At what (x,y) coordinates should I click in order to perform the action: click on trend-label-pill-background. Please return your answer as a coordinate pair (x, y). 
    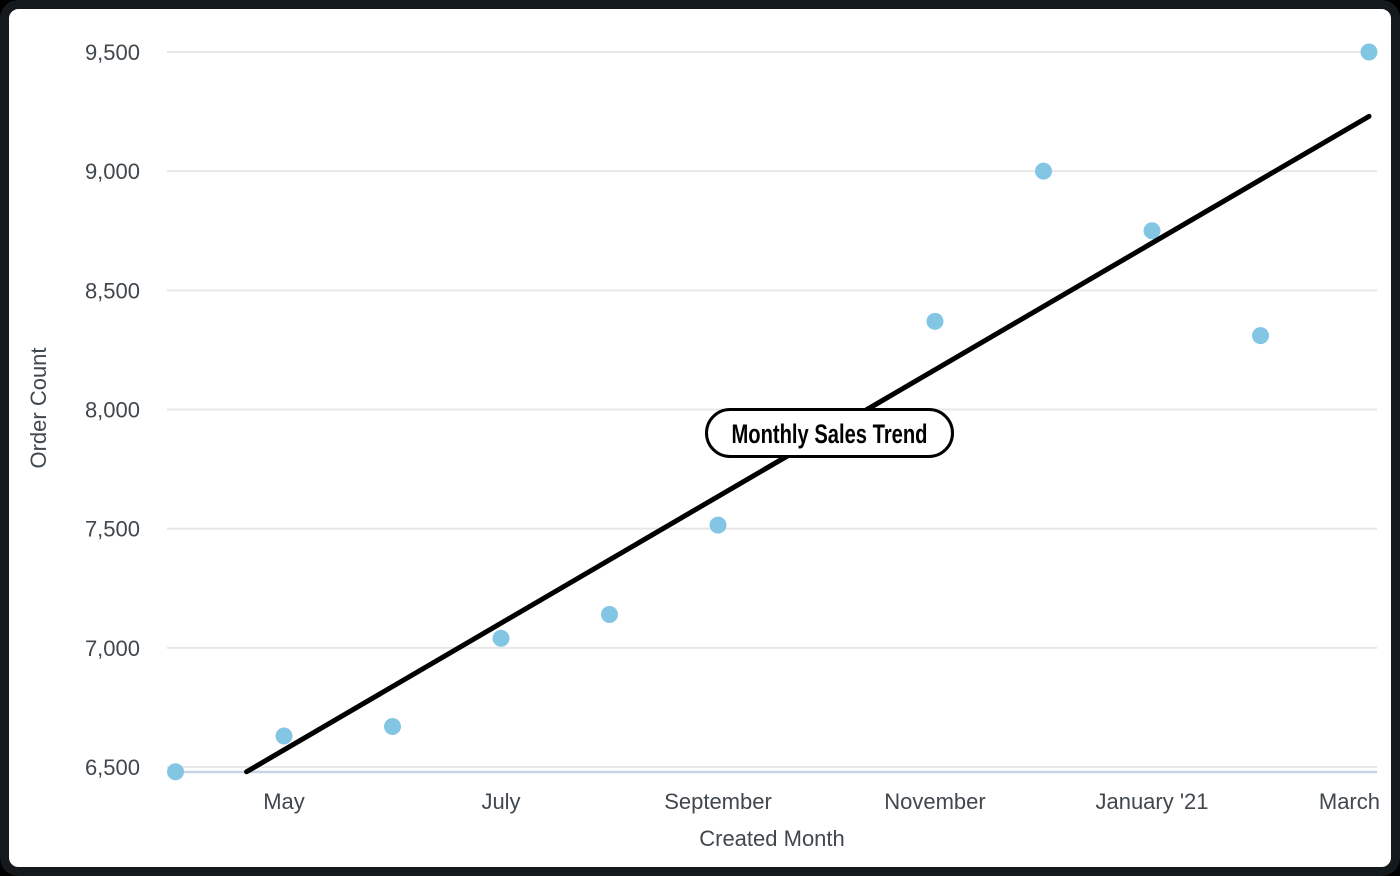
    Looking at the image, I should click on (829, 433).